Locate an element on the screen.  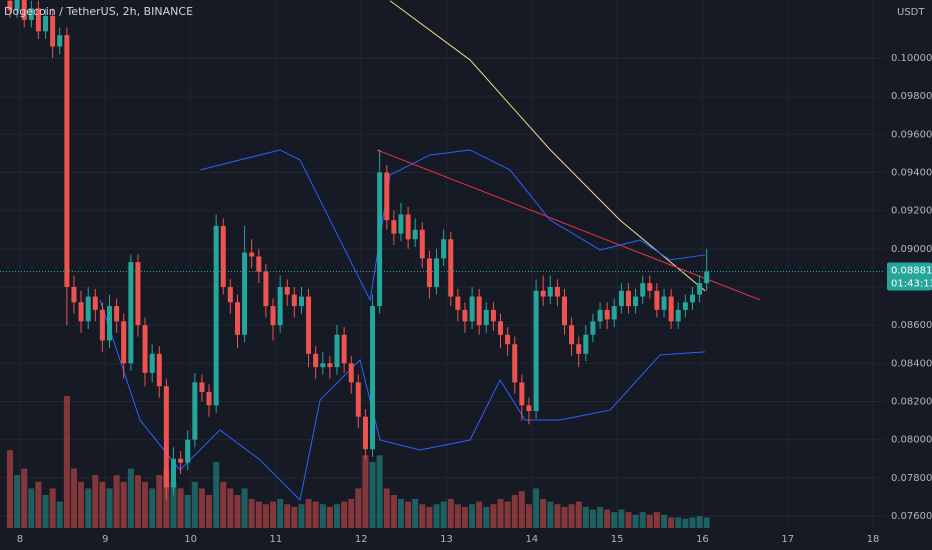
x-tick-label: 18 is located at coordinates (873, 539).